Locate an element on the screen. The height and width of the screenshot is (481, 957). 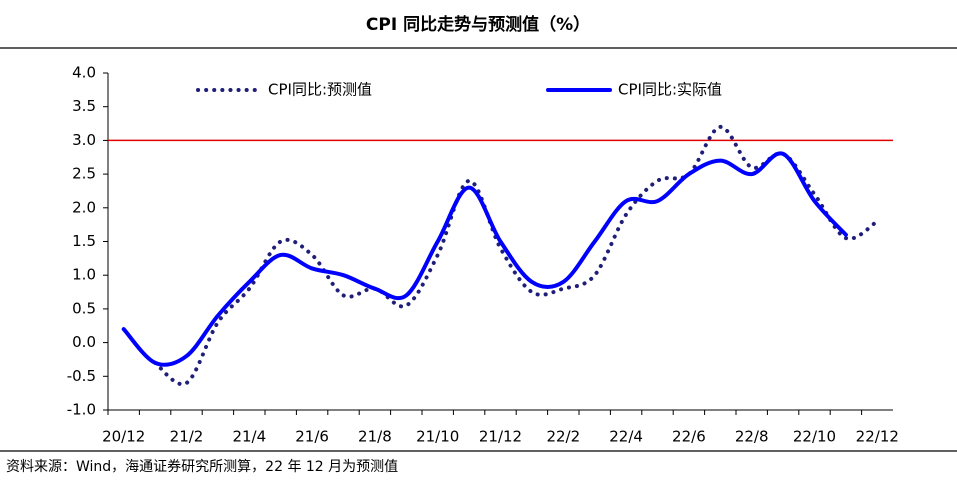
x-tick-label: 21/8 is located at coordinates (375, 437).